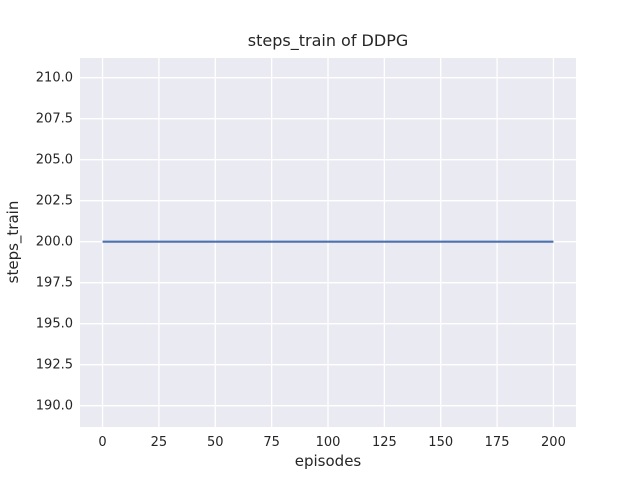  I want to click on x-tick-label: 100, so click(328, 442).